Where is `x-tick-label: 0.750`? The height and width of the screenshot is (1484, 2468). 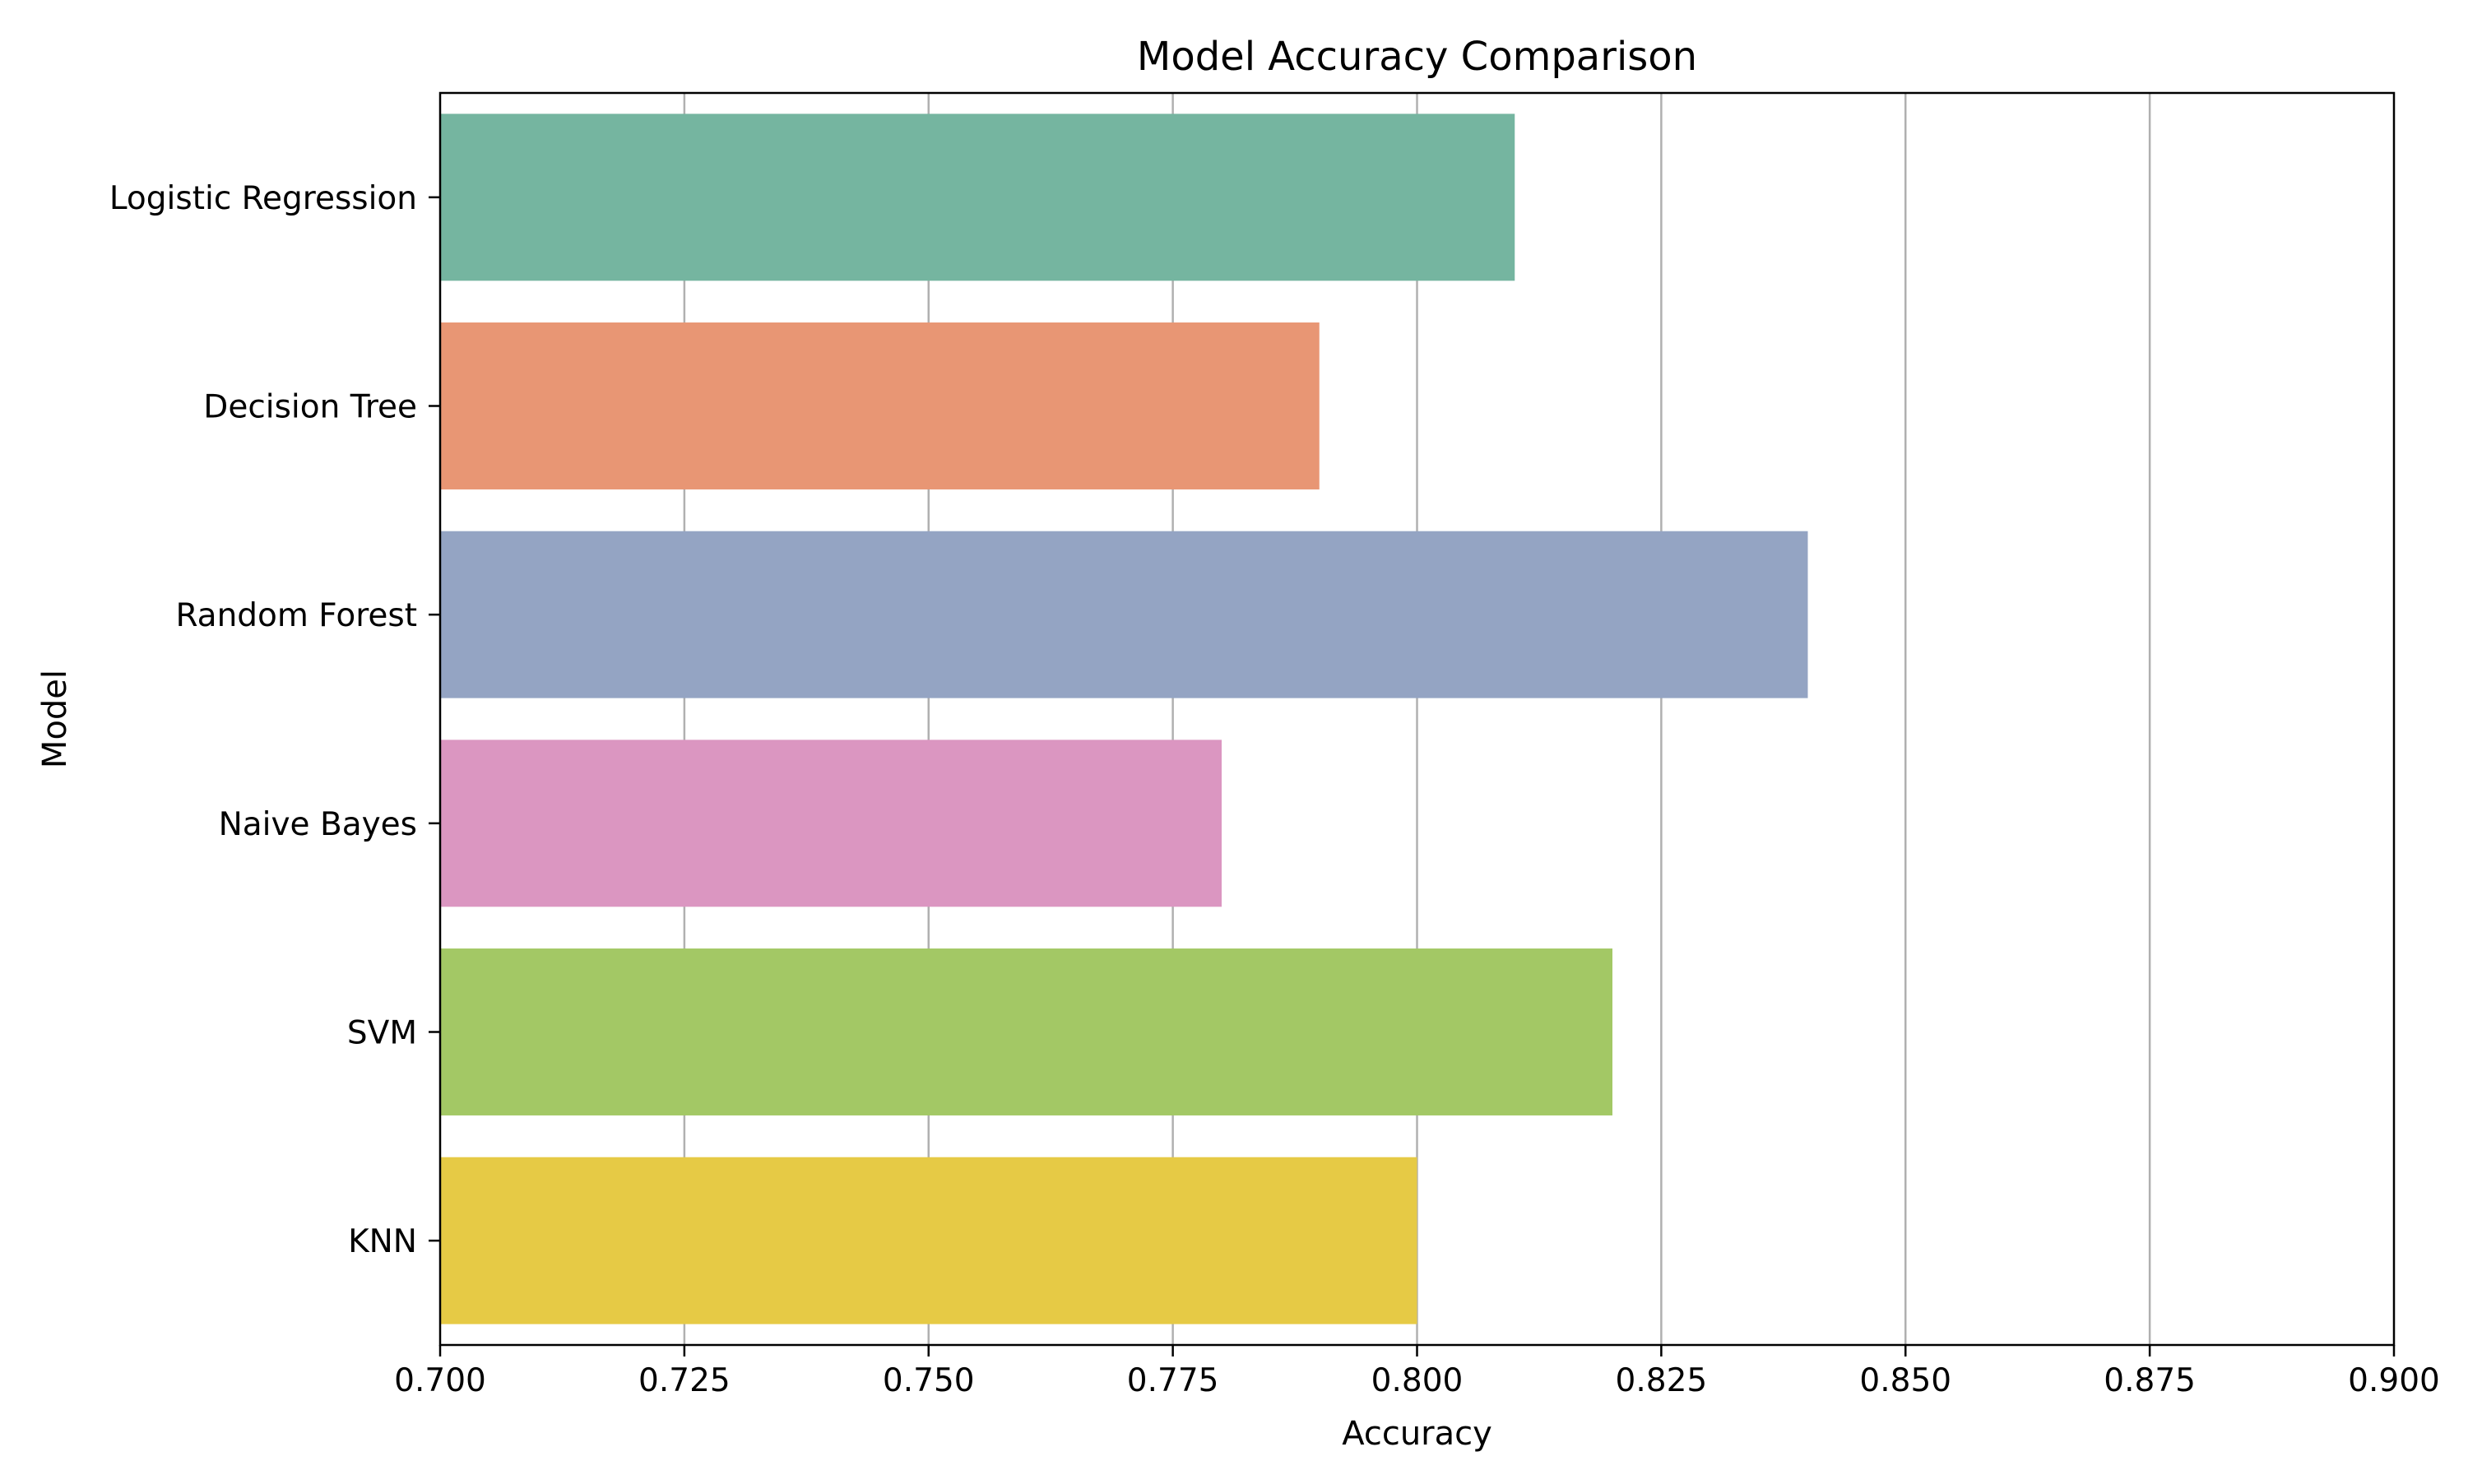 x-tick-label: 0.750 is located at coordinates (929, 1380).